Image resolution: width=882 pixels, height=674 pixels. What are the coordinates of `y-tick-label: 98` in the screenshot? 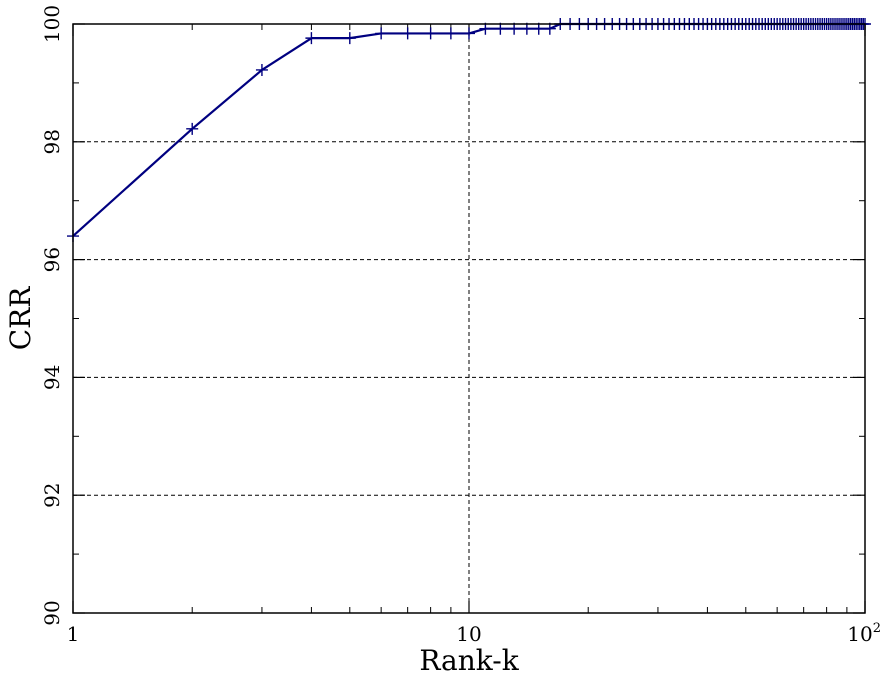 It's located at (52, 141).